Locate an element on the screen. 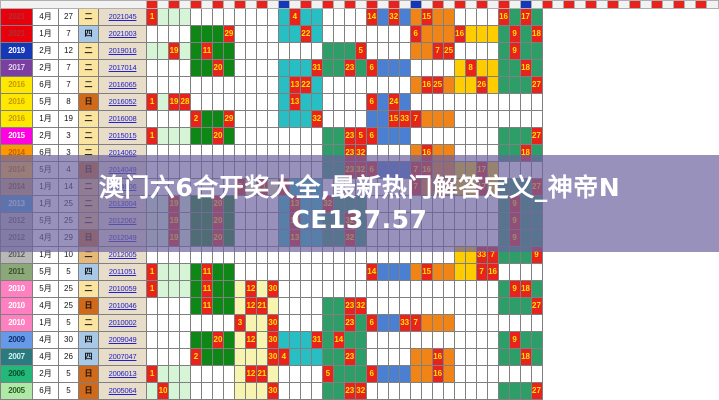 This screenshot has width=719, height=400. number-cell: 9 is located at coordinates (514, 34).